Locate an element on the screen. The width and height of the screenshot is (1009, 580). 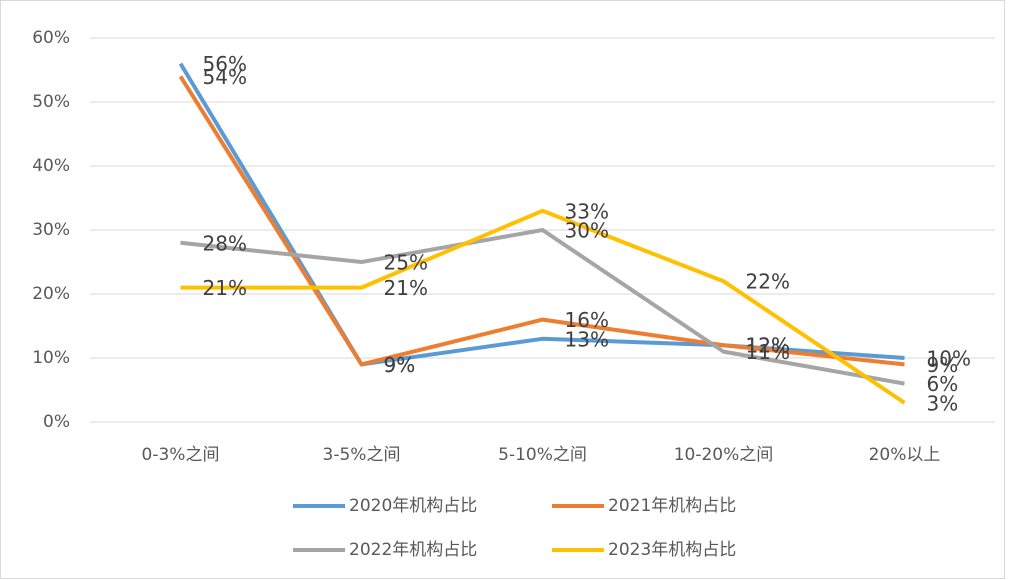
legend-label: 2020年机构占比 is located at coordinates (413, 506).